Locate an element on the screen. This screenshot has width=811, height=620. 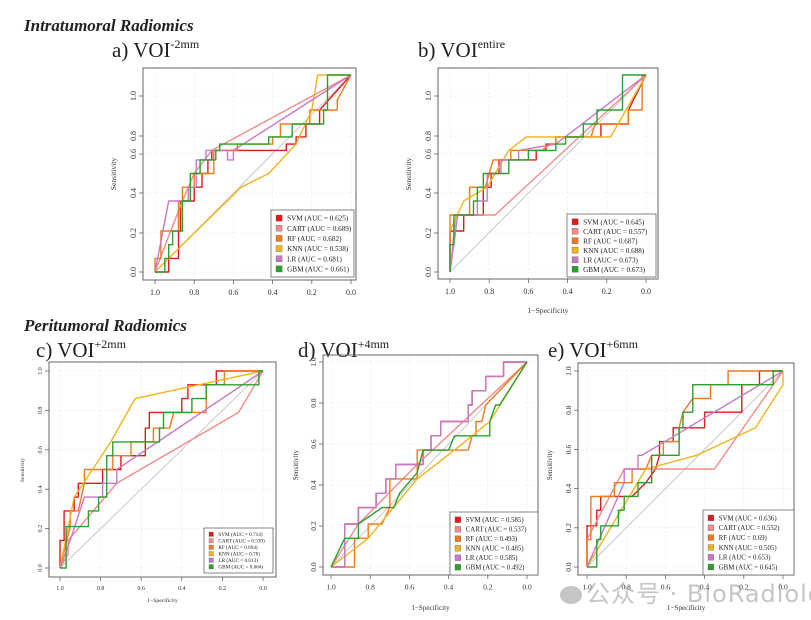
panel-voi-sup: +2mm is located at coordinates (110, 344).